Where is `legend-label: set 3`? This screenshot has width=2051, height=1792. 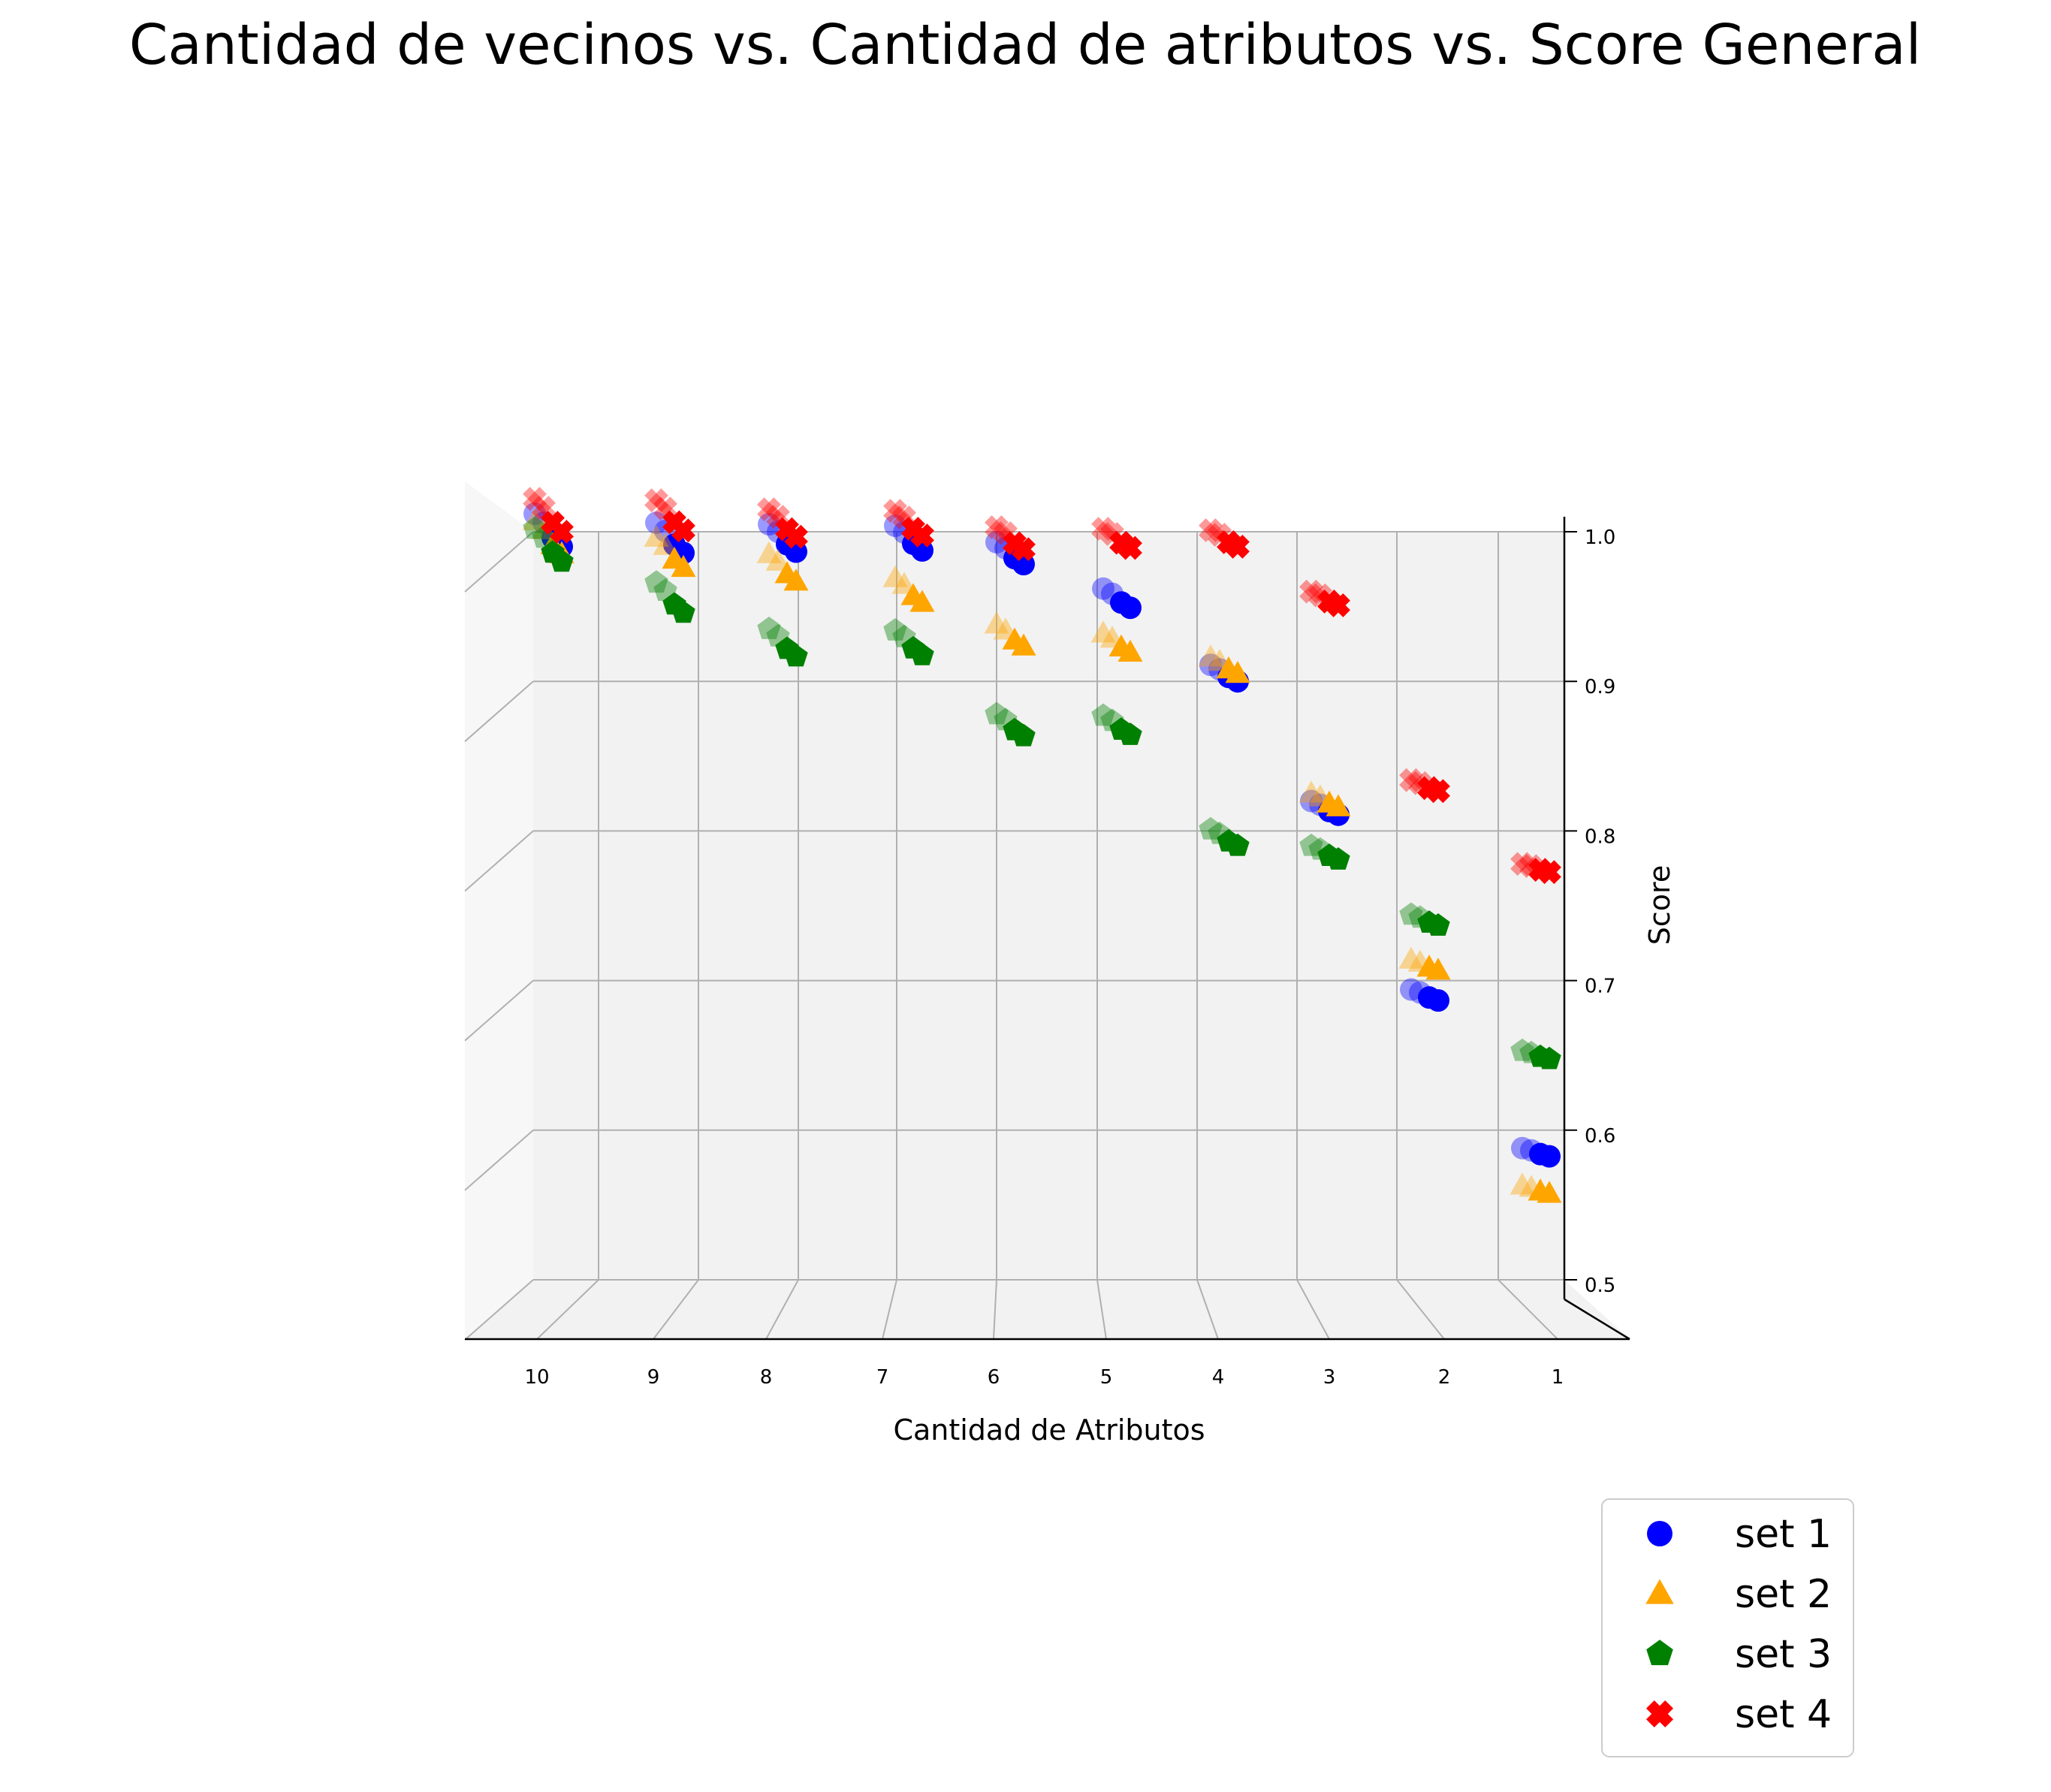 legend-label: set 3 is located at coordinates (1784, 1654).